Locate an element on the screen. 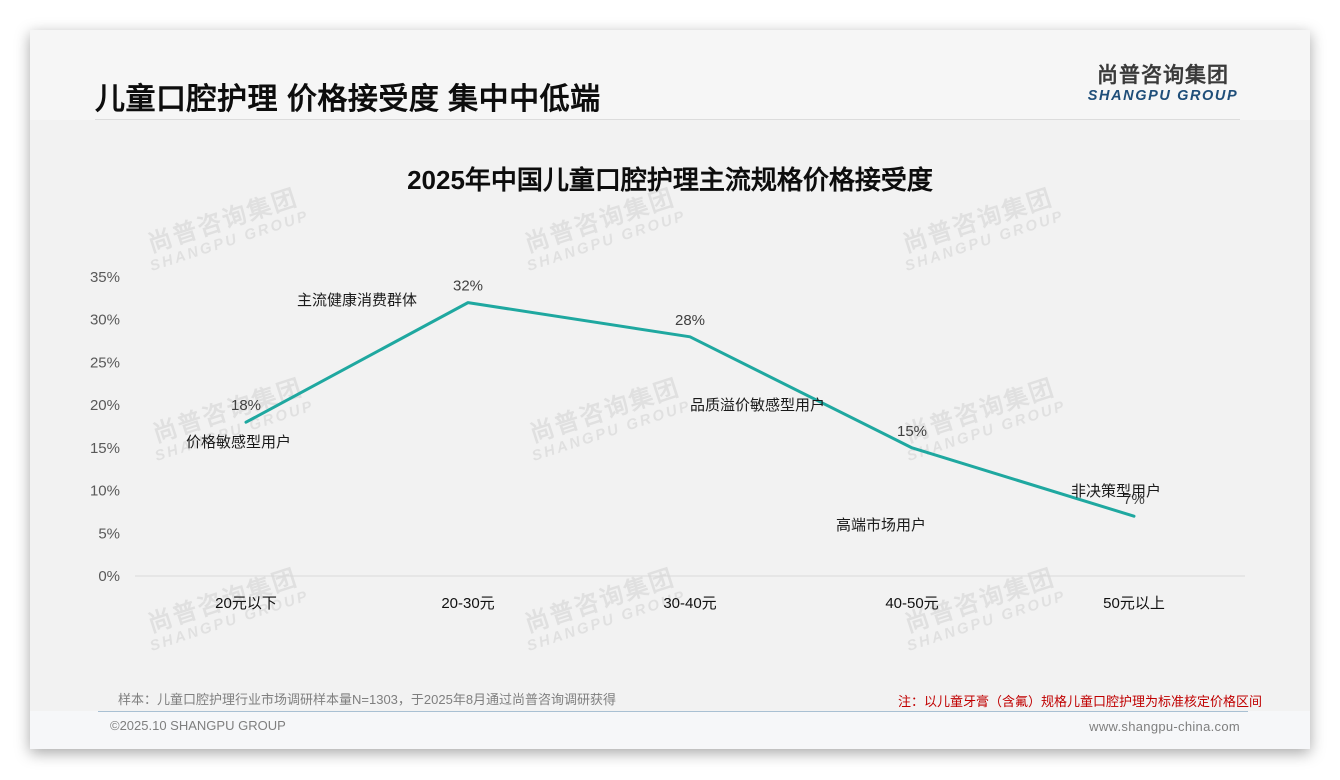  y-axis-tick-label: 5% is located at coordinates (109, 533).